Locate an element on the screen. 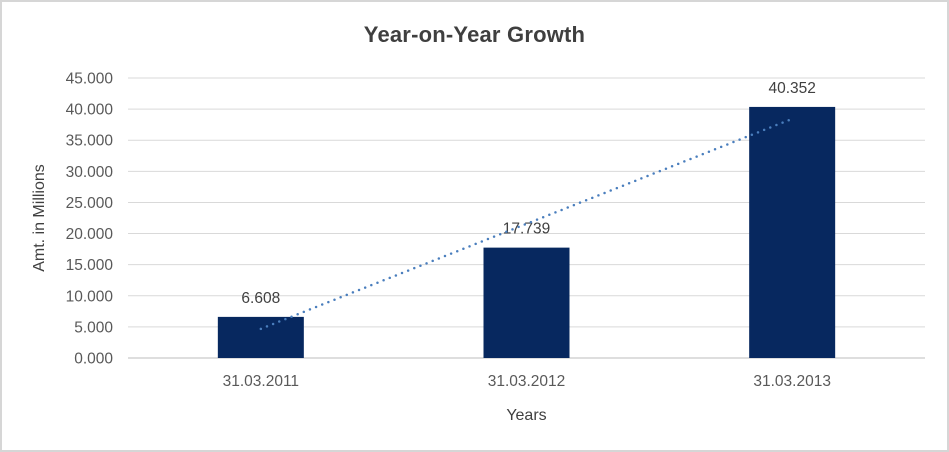 The width and height of the screenshot is (949, 452). y-tick-label: 10.000 is located at coordinates (90, 296).